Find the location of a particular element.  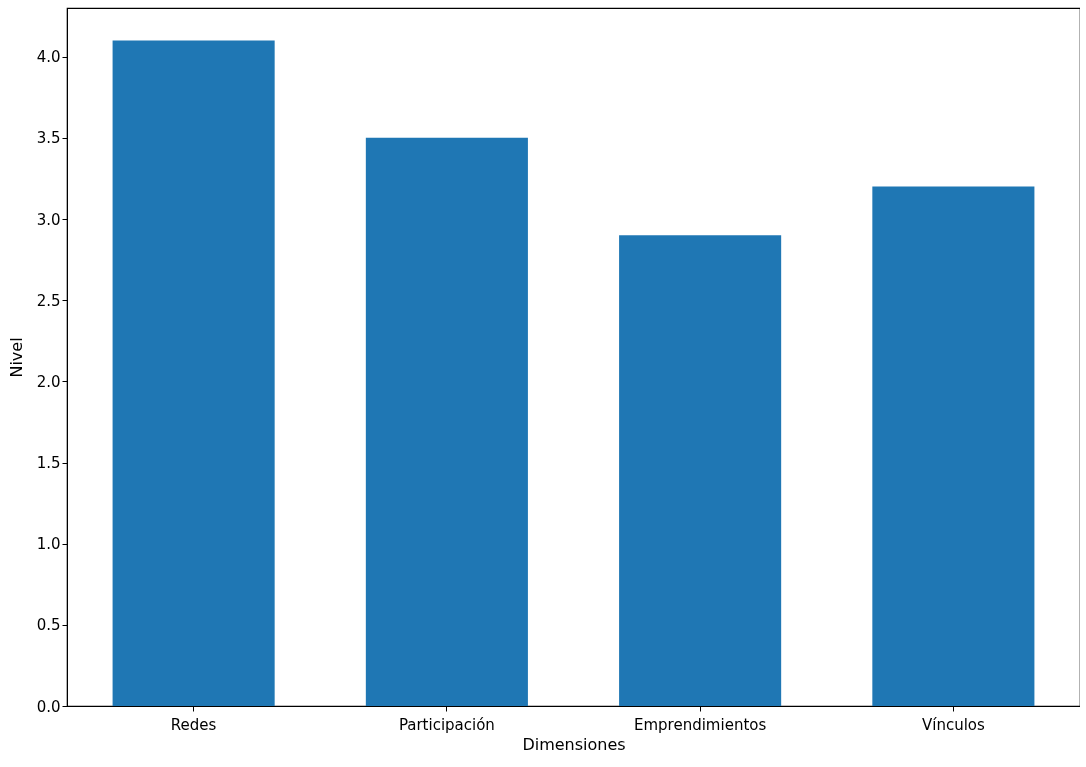

y-tick-label: 1.0 is located at coordinates (48, 544).